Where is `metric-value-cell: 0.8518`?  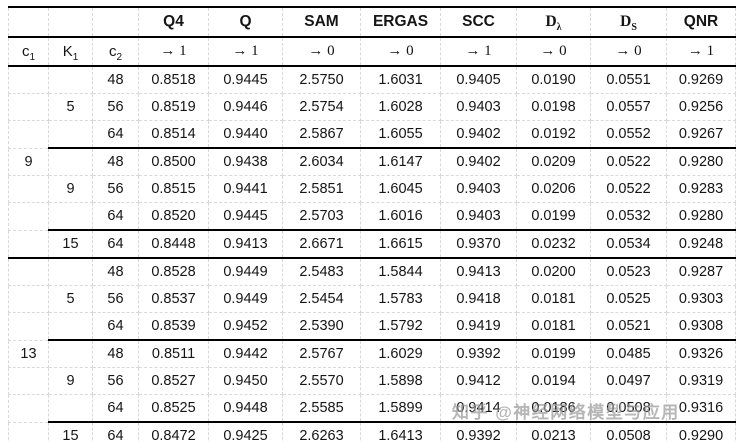 metric-value-cell: 0.8518 is located at coordinates (173, 79).